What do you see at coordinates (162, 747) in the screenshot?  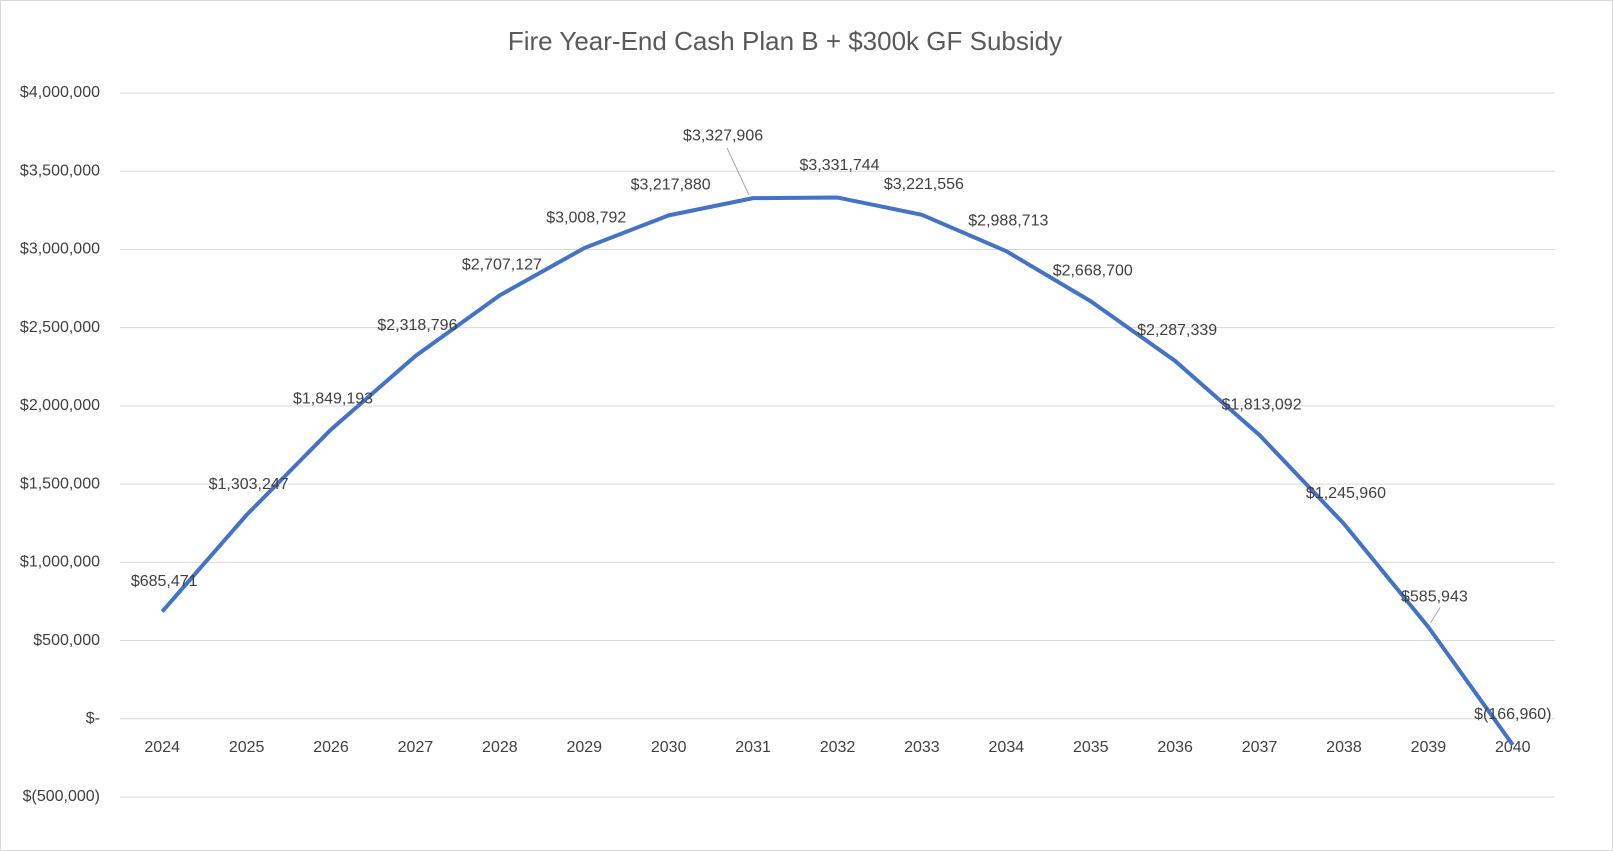 I see `x-tick-label: 2024` at bounding box center [162, 747].